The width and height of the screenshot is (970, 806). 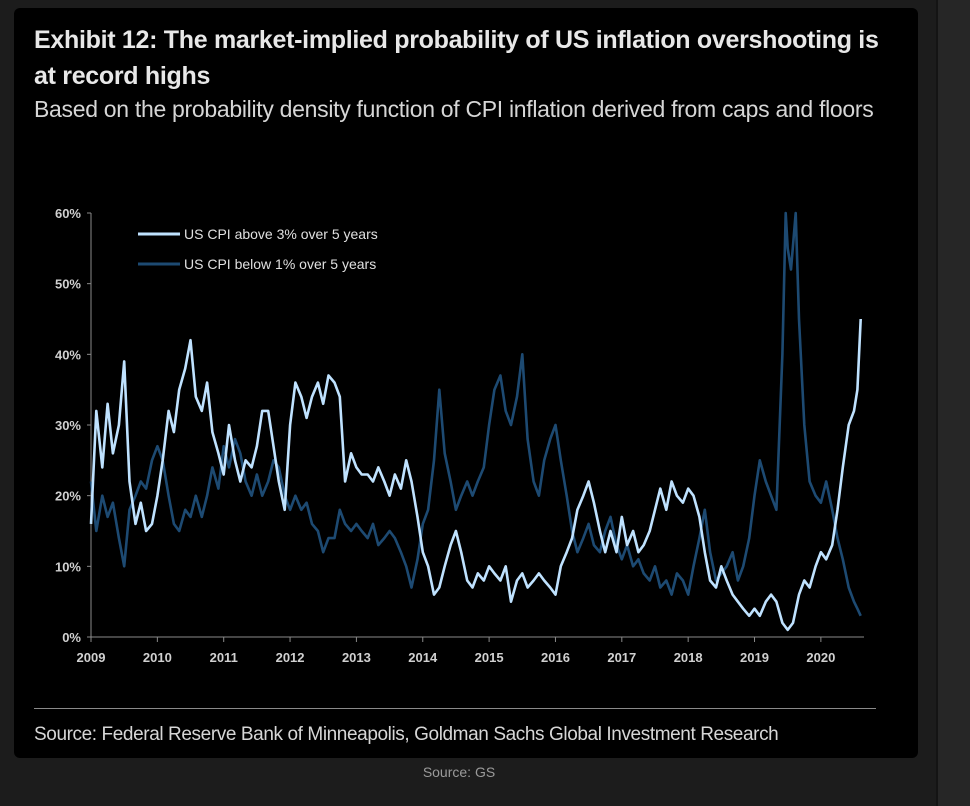 What do you see at coordinates (224, 657) in the screenshot?
I see `x-tick-label: 2011` at bounding box center [224, 657].